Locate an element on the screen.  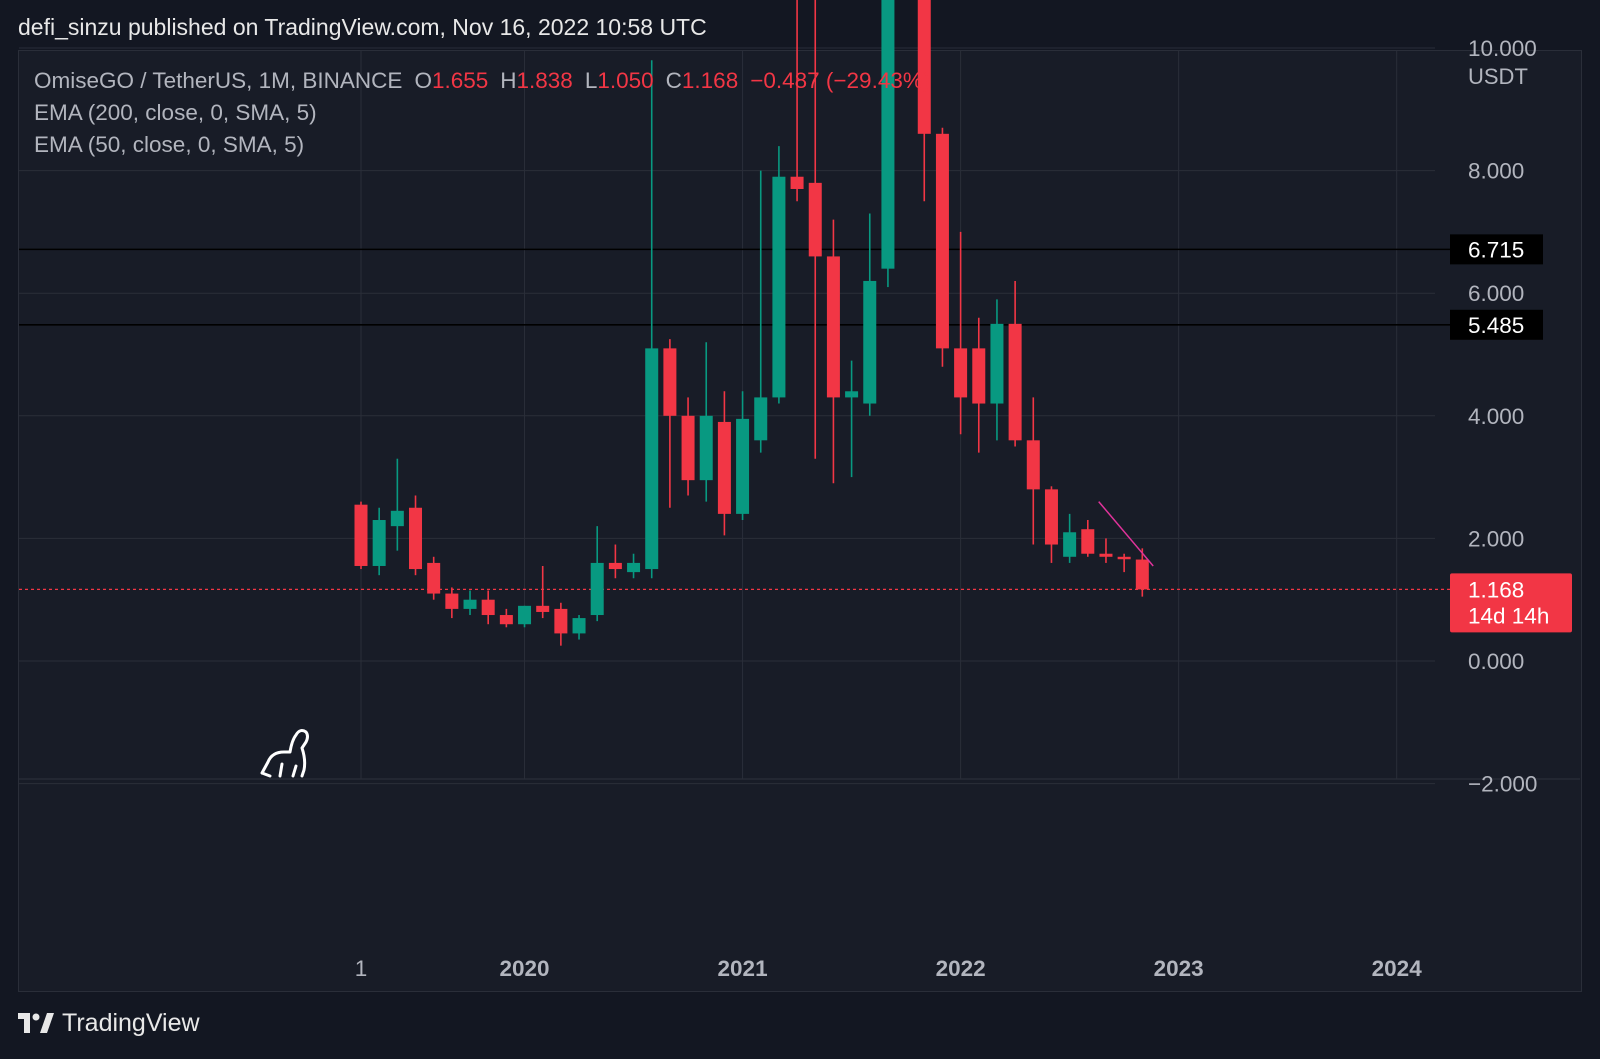
tradingview-footer: TradingView is located at coordinates (109, 1023).